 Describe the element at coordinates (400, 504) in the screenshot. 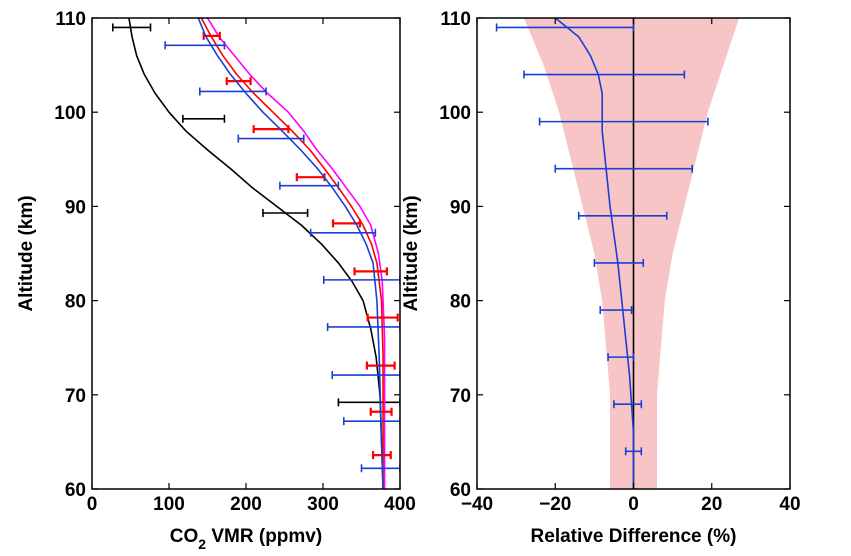

I see `x-tick-label: 400` at that location.